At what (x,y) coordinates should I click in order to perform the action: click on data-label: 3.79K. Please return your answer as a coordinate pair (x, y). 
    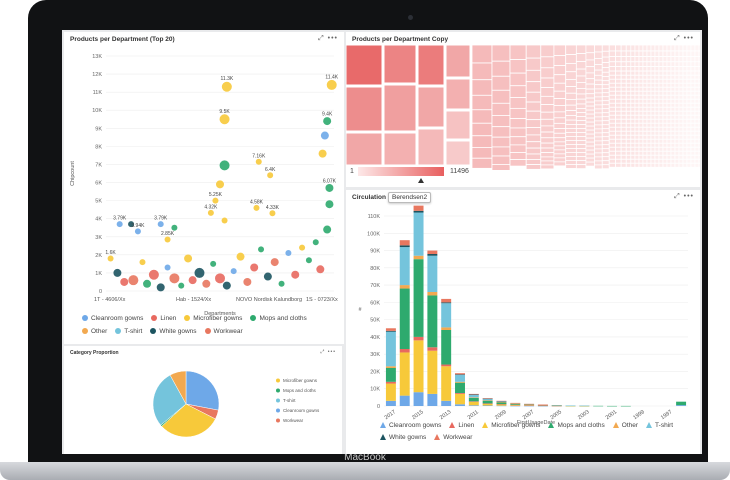
    Looking at the image, I should click on (161, 219).